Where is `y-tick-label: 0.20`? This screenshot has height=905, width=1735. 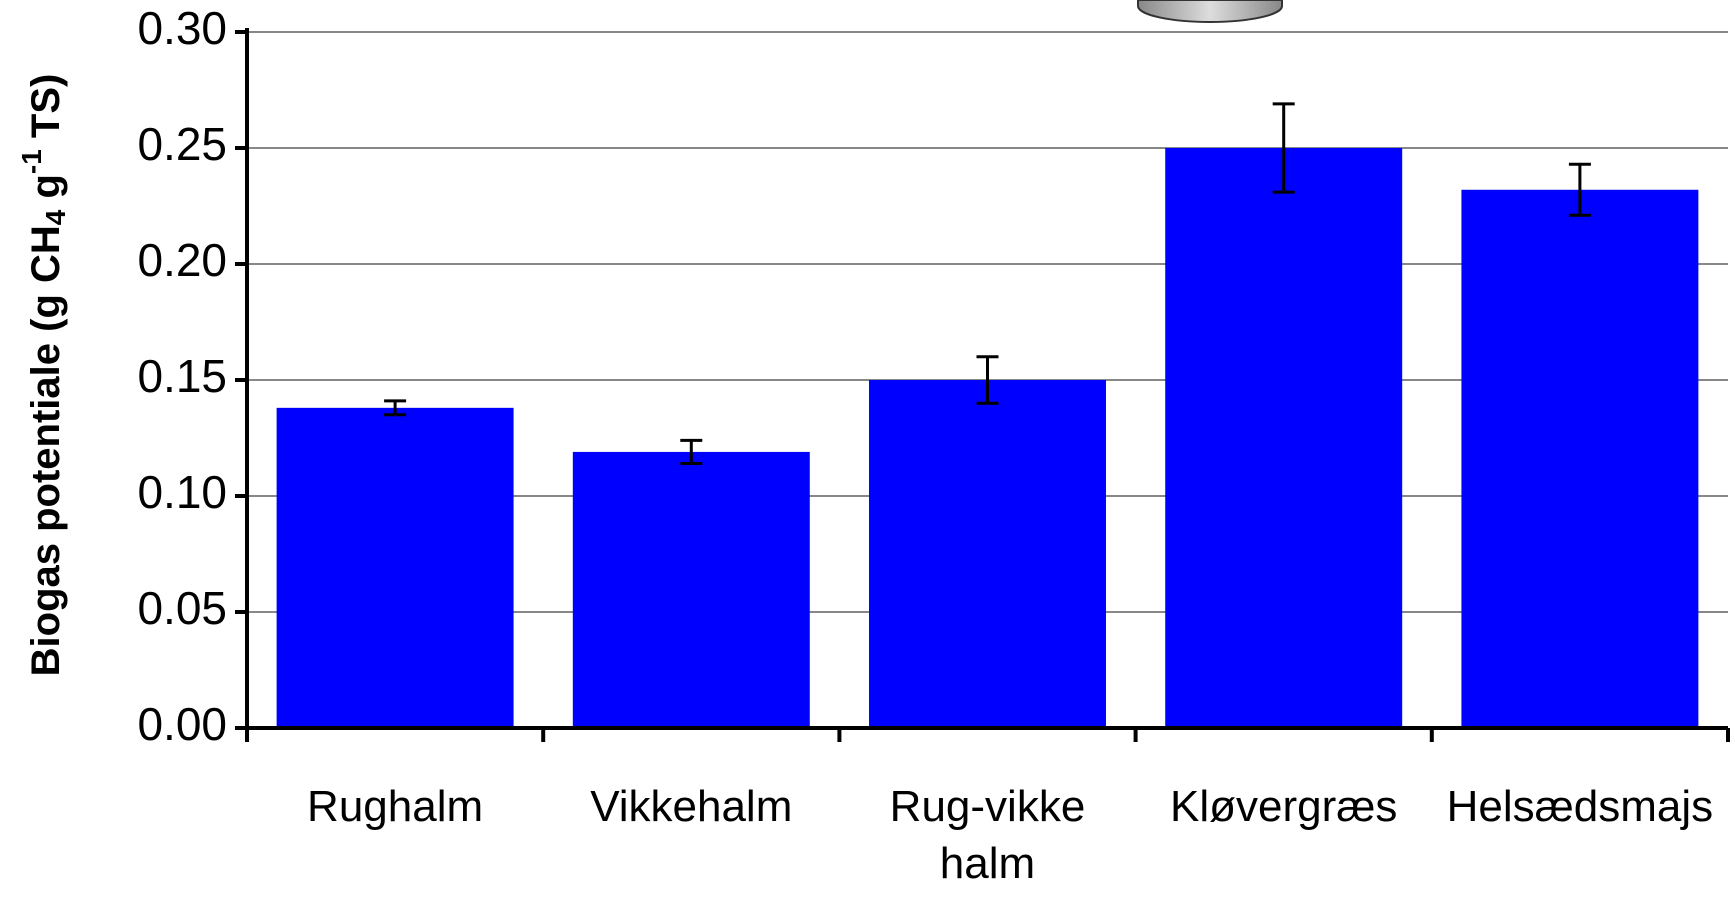 y-tick-label: 0.20 is located at coordinates (182, 260).